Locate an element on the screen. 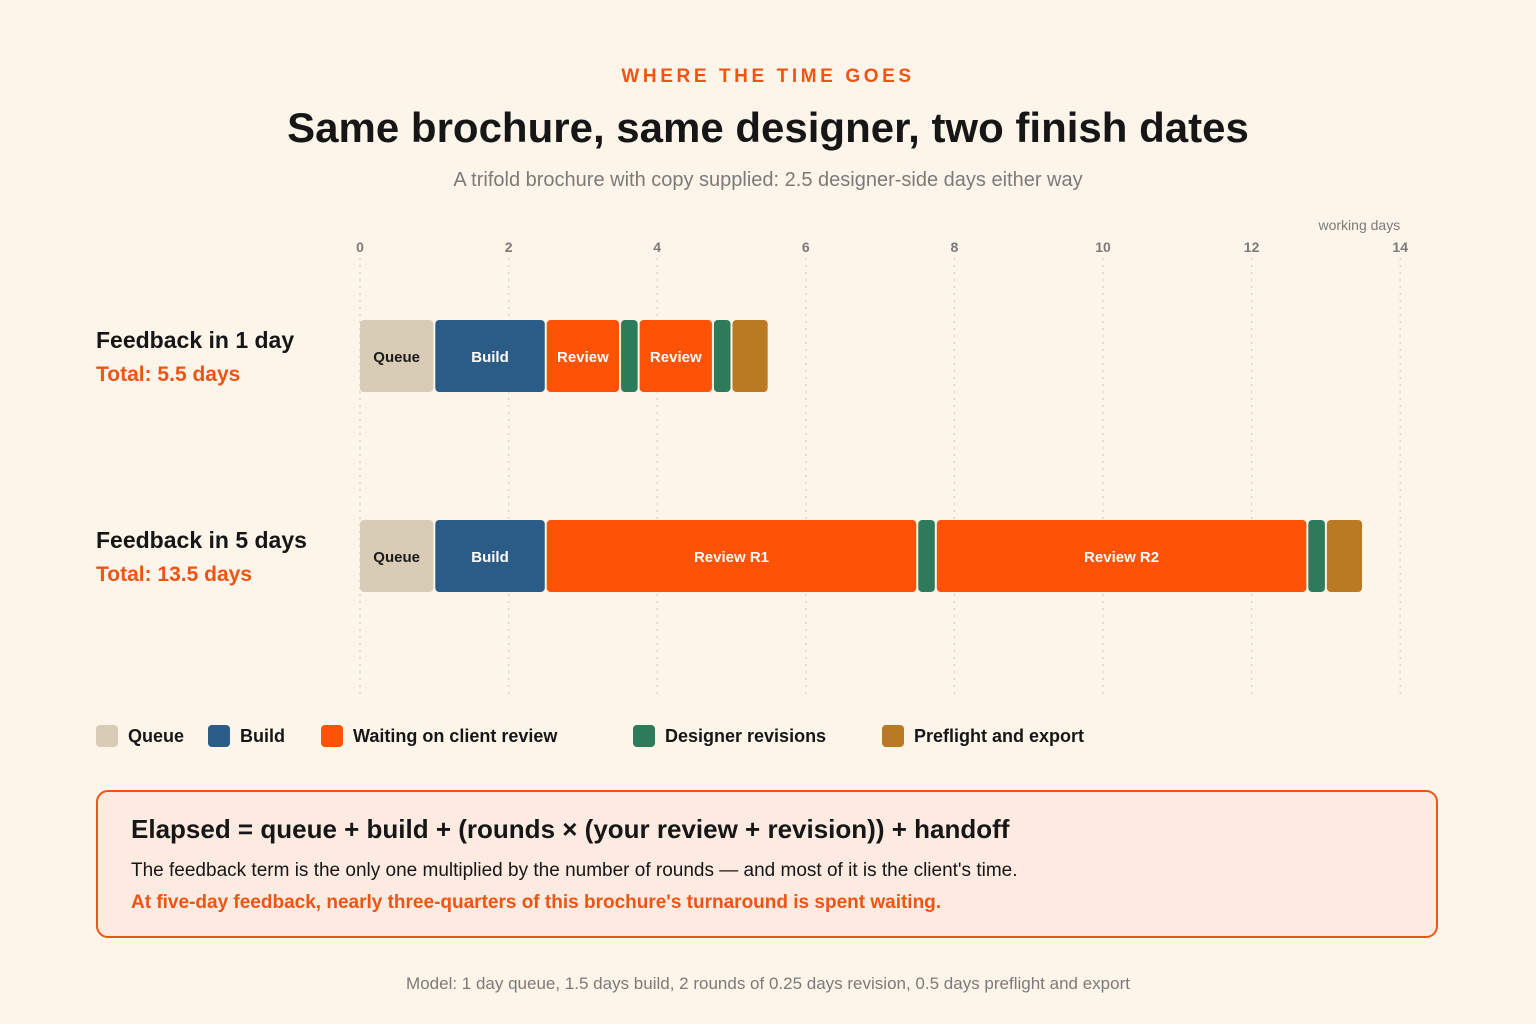 The width and height of the screenshot is (1536, 1024). bar-label-1-2: Review R1 is located at coordinates (731, 557).